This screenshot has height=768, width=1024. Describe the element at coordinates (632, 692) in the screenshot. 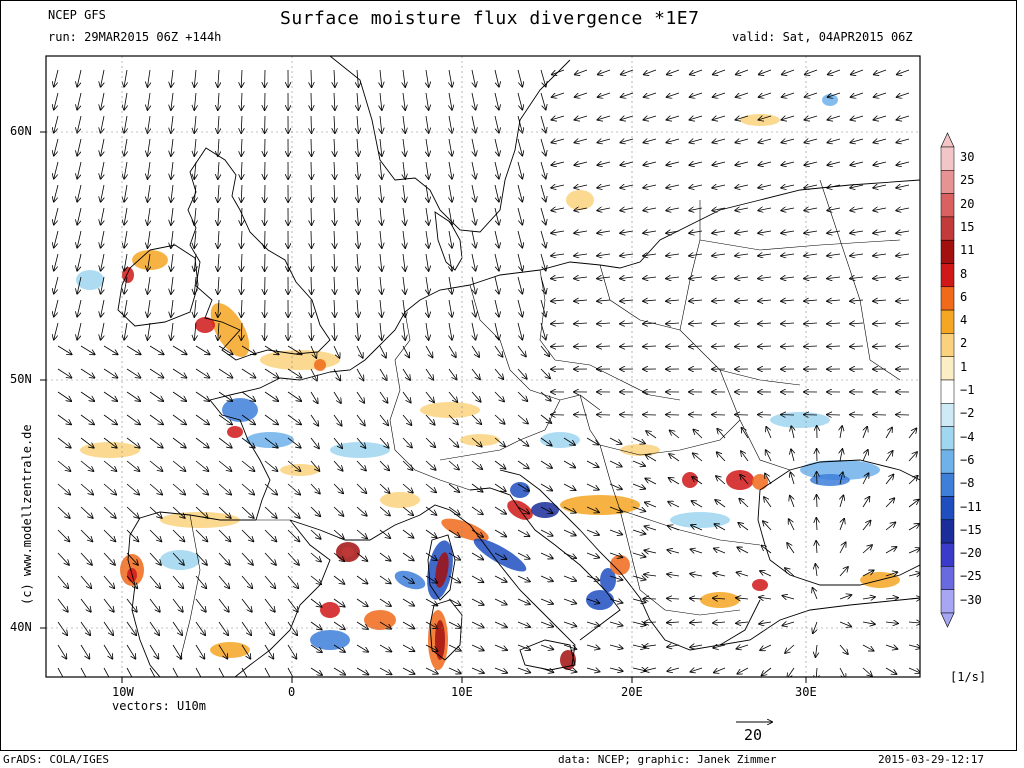

I see `lon-label-20e: 20E` at that location.